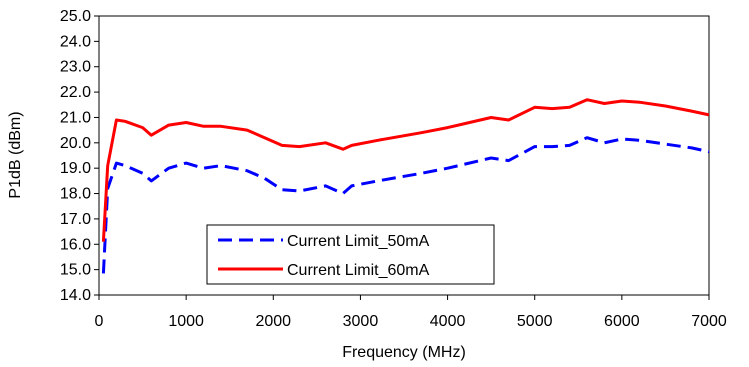 This screenshot has height=367, width=749. What do you see at coordinates (709, 321) in the screenshot?
I see `x-tick-label: 7000` at bounding box center [709, 321].